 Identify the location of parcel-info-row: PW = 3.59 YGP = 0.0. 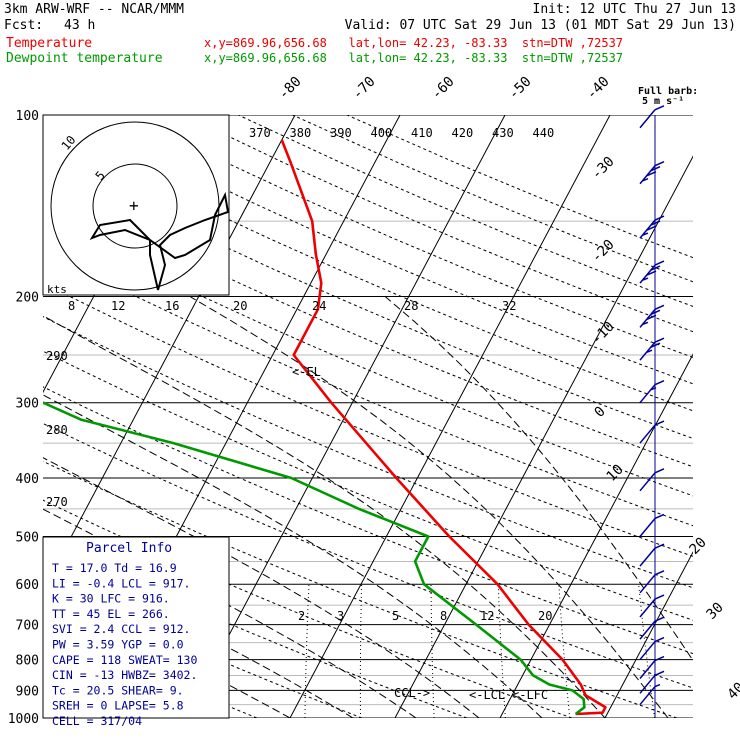
(118, 645).